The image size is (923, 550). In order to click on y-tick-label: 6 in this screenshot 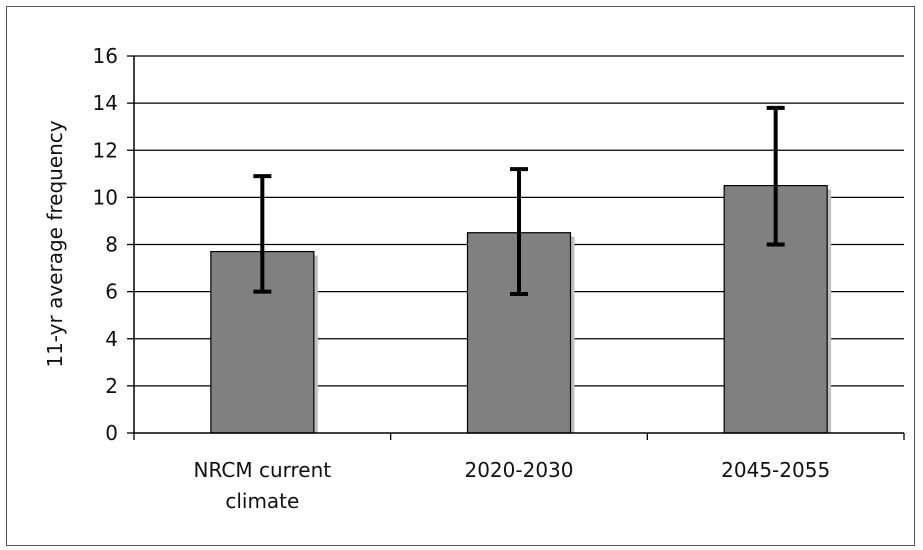, I will do `click(111, 292)`.